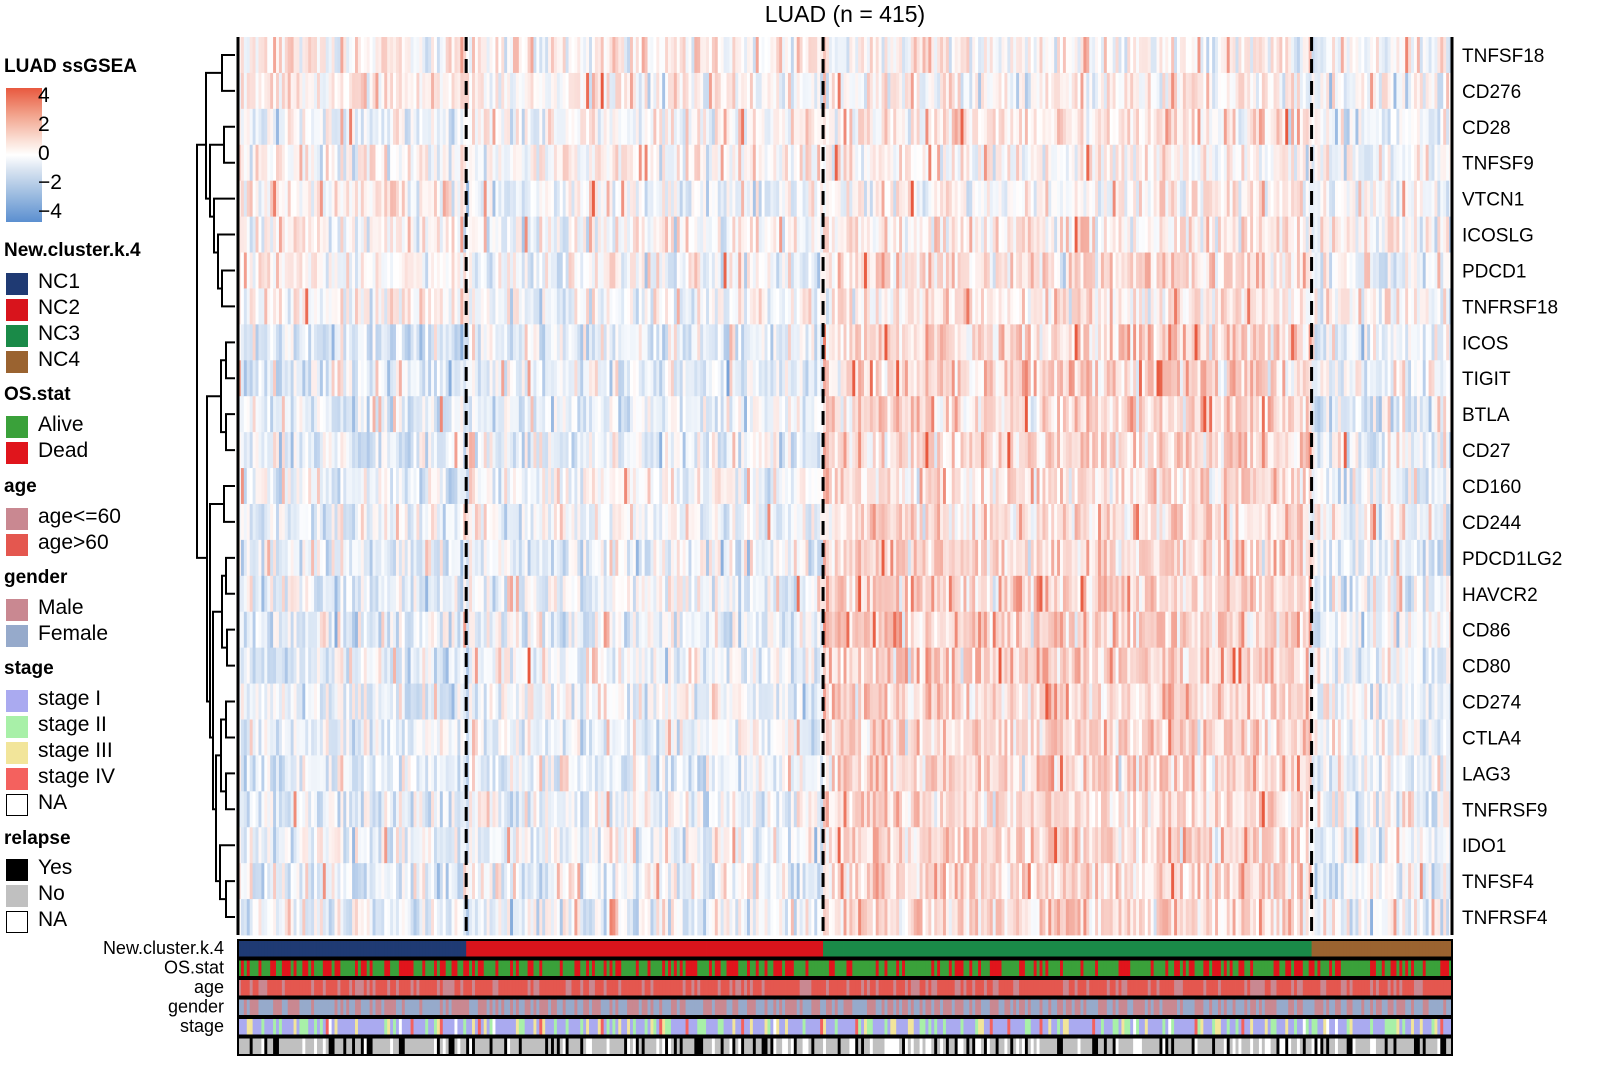 This screenshot has width=1600, height=1087. What do you see at coordinates (845, 14) in the screenshot?
I see `chart-title: LUAD (n = 415)` at bounding box center [845, 14].